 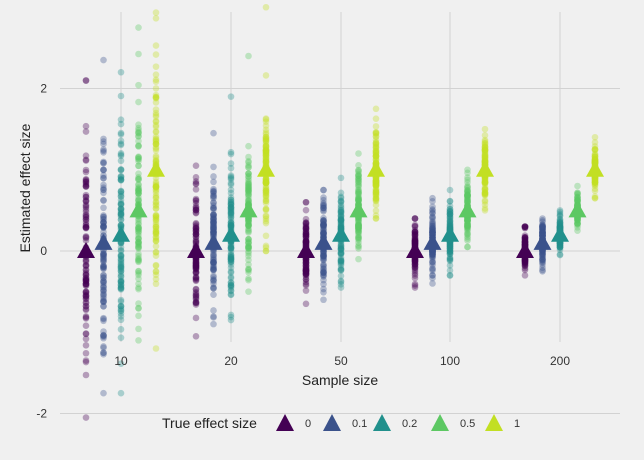 What do you see at coordinates (308, 424) in the screenshot?
I see `legend-label: 0` at bounding box center [308, 424].